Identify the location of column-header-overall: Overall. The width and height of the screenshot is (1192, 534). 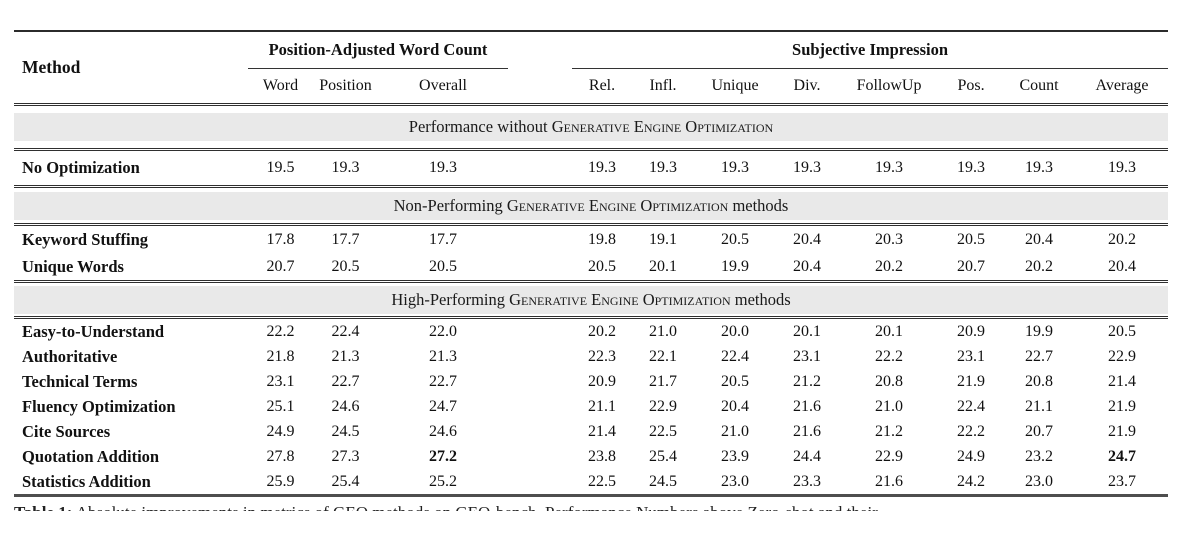
(443, 85).